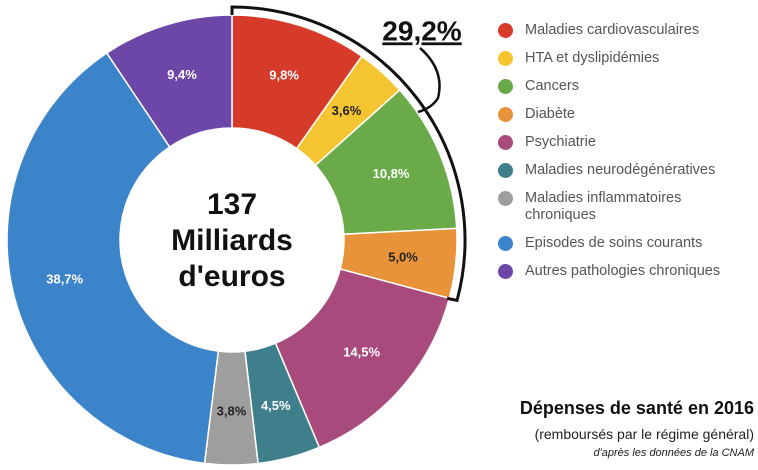 Image resolution: width=758 pixels, height=470 pixels. Describe the element at coordinates (603, 206) in the screenshot. I see `legend-label: Maladies inflammatoires chroniques` at that location.